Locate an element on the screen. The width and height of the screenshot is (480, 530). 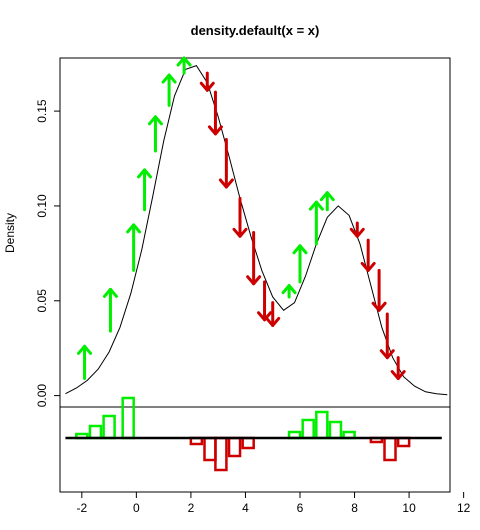
y-axis-label: Density is located at coordinates (10, 233).